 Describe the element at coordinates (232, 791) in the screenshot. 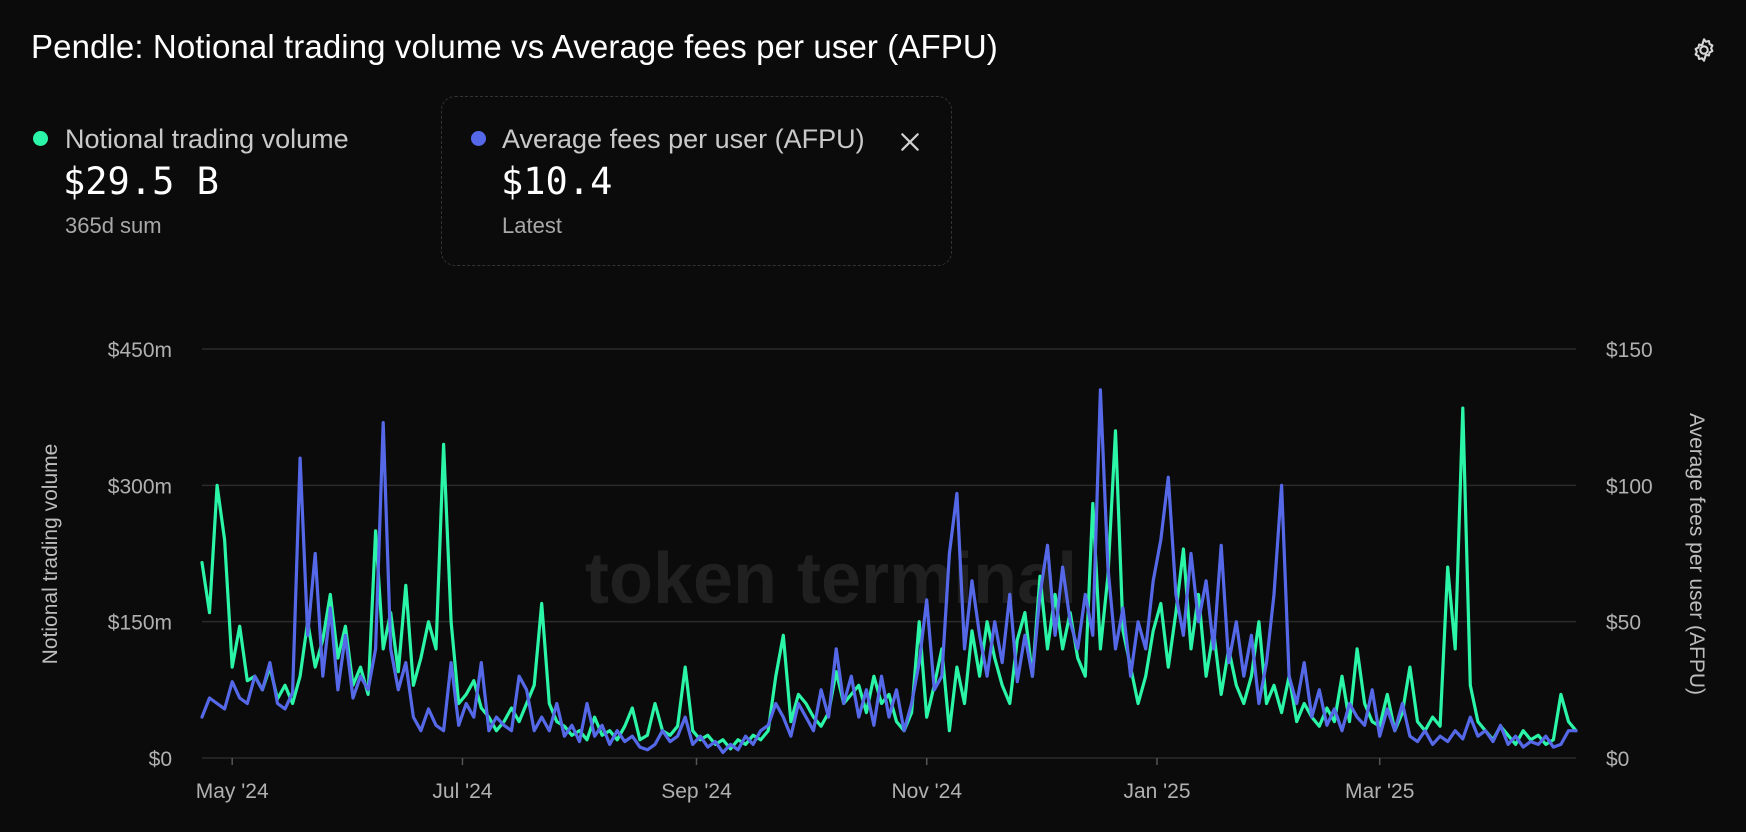

I see `x-tick-label: May '24` at that location.